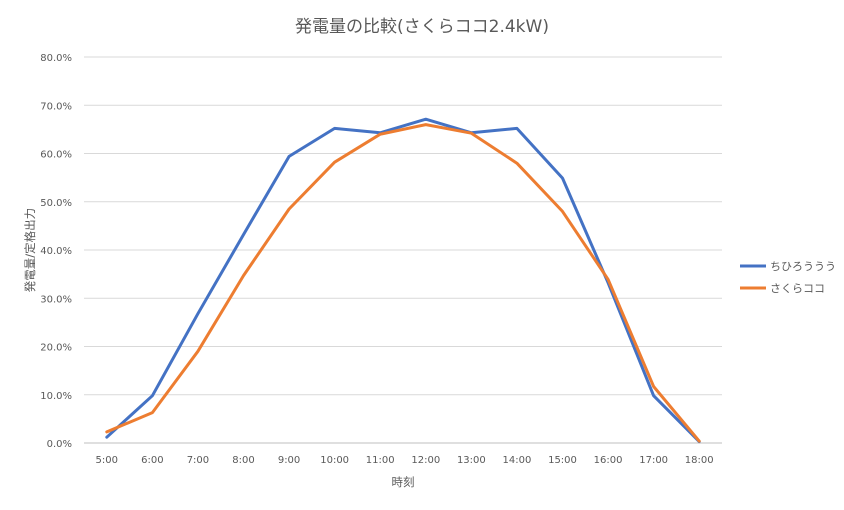 The width and height of the screenshot is (844, 510). Describe the element at coordinates (56, 396) in the screenshot. I see `y-tick-label: 10.0%` at that location.